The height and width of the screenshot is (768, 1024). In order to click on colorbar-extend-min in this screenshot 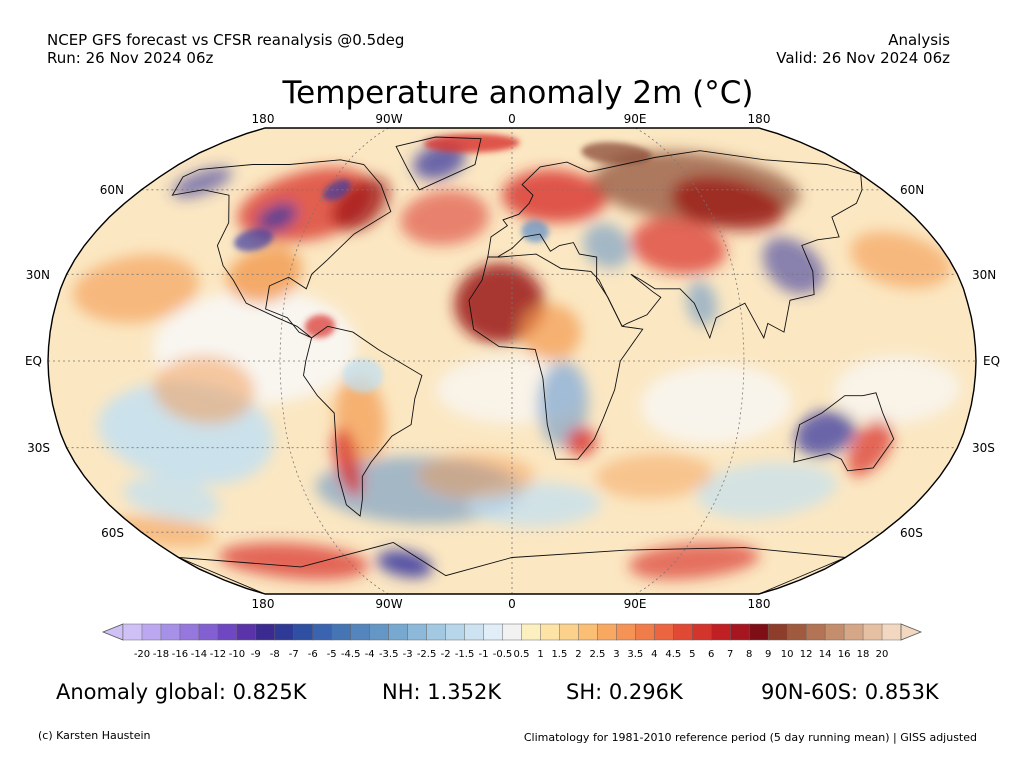, I will do `click(112, 632)`.